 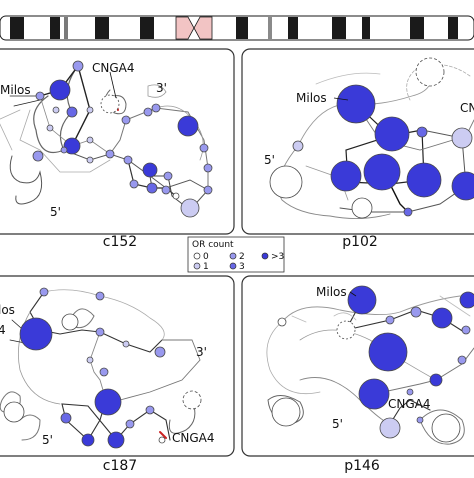 What do you see at coordinates (113, 68) in the screenshot?
I see `c152-cnga4-label: CNGA4` at bounding box center [113, 68].